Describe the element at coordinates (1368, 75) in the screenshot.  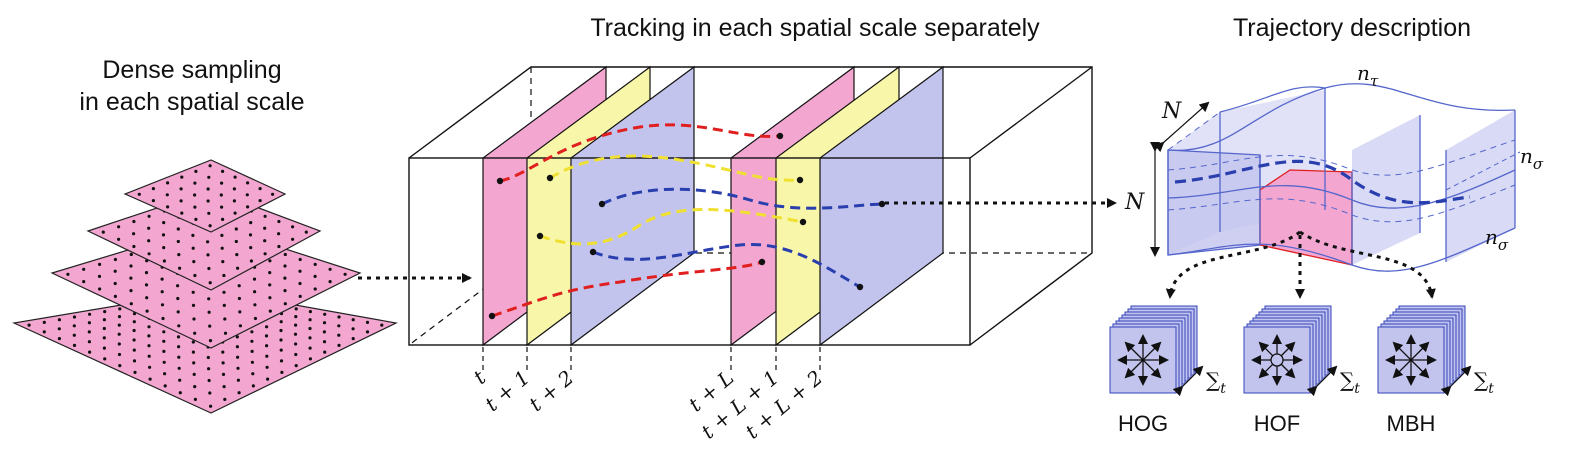
I see `label-n-tau: nτ` at that location.